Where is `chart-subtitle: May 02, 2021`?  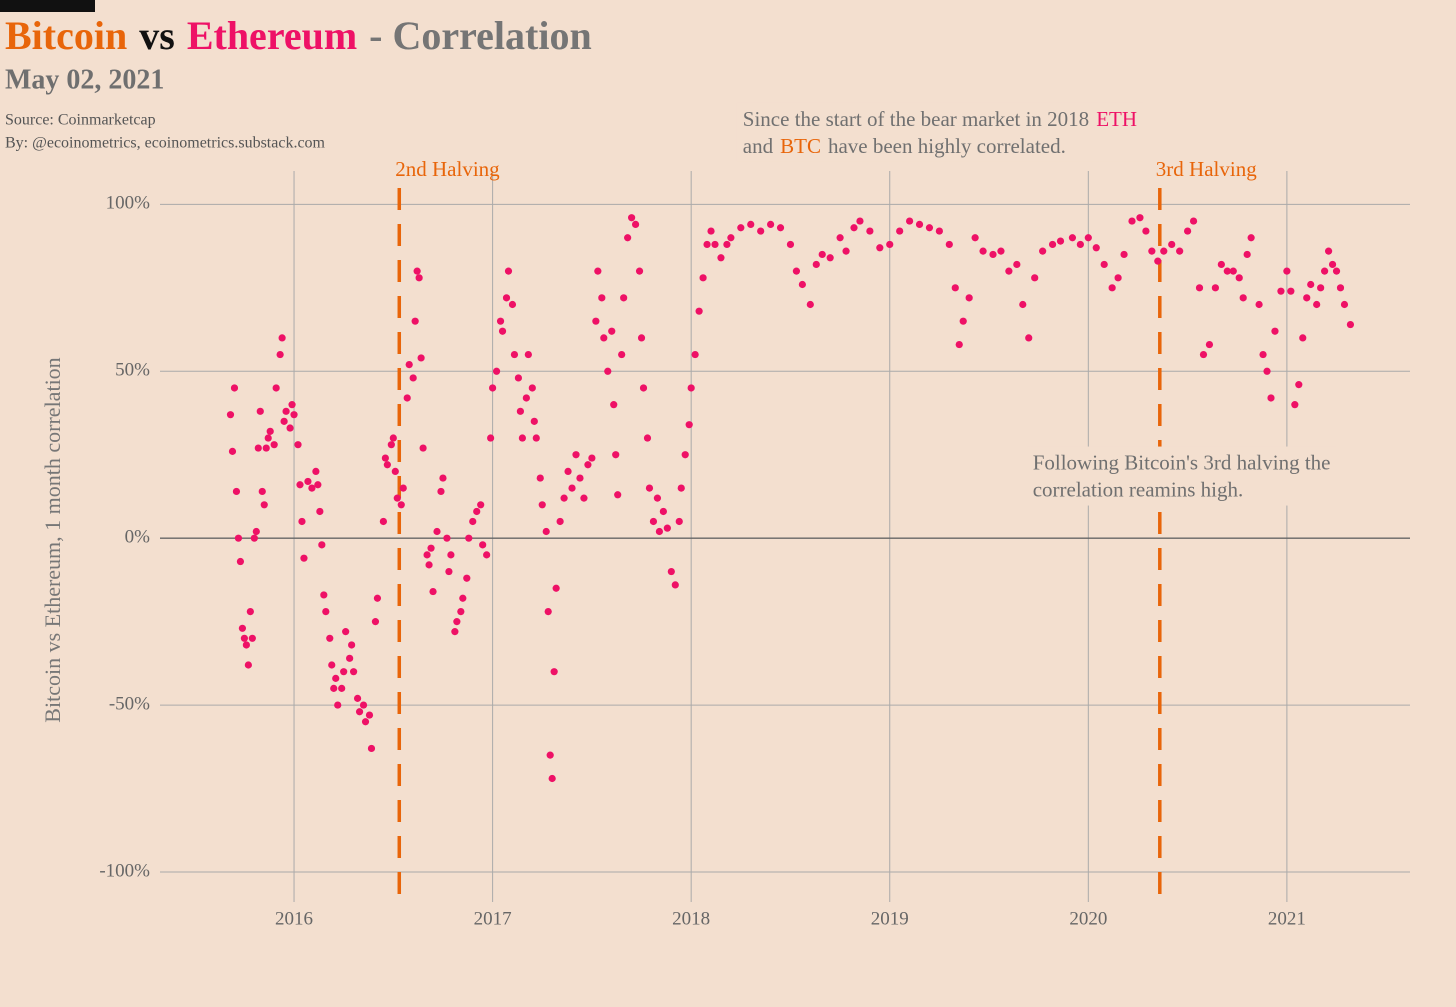
chart-subtitle: May 02, 2021 is located at coordinates (84, 79).